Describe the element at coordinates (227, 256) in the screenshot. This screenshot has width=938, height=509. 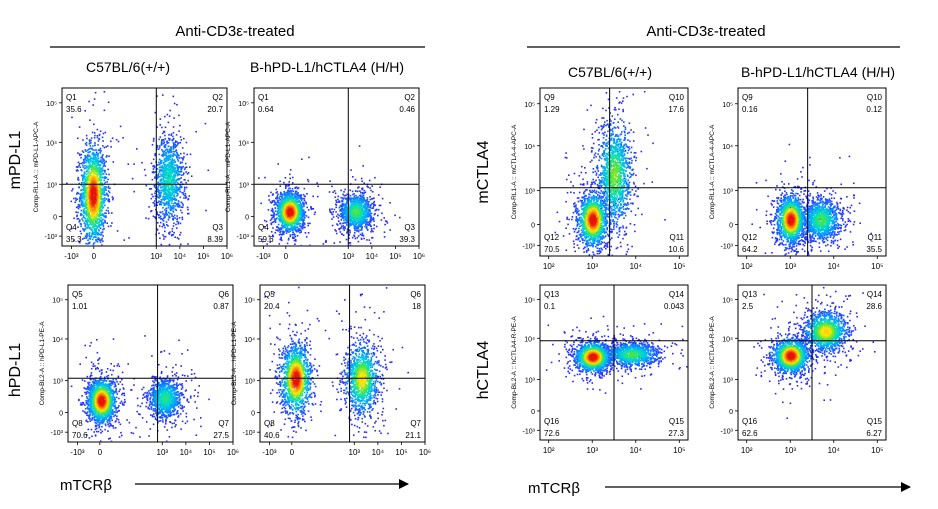
I see `x-tick-label: 10⁶` at that location.